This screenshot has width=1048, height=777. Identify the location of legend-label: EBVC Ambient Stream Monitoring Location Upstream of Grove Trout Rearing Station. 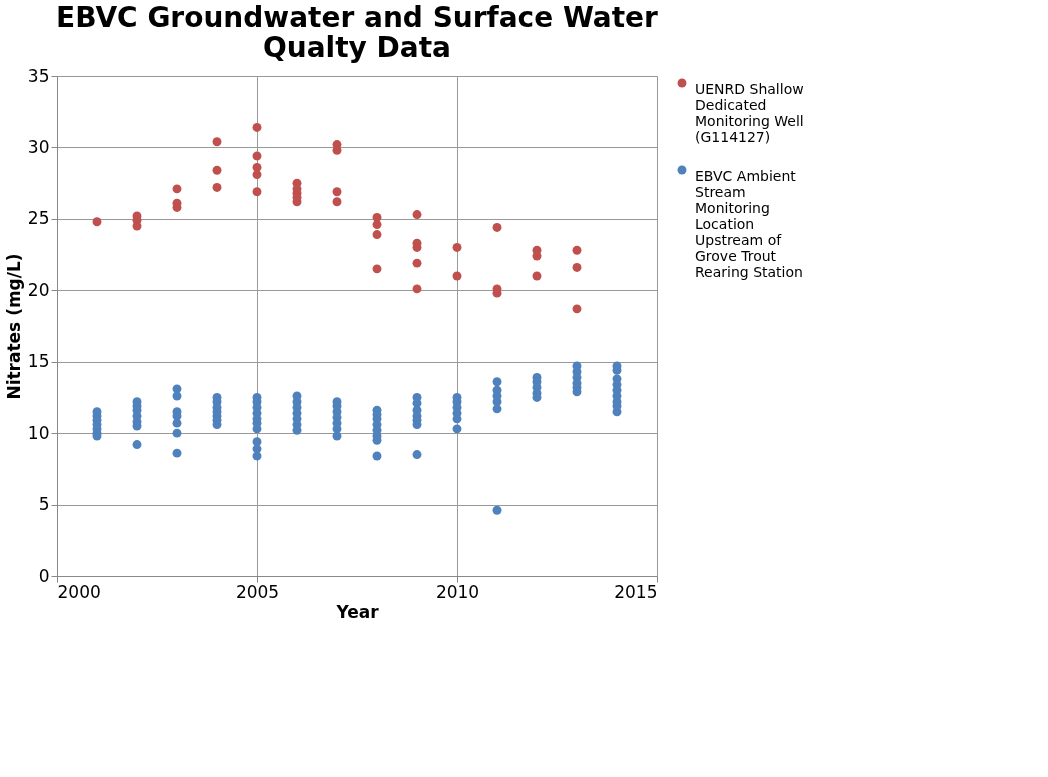
(749, 224).